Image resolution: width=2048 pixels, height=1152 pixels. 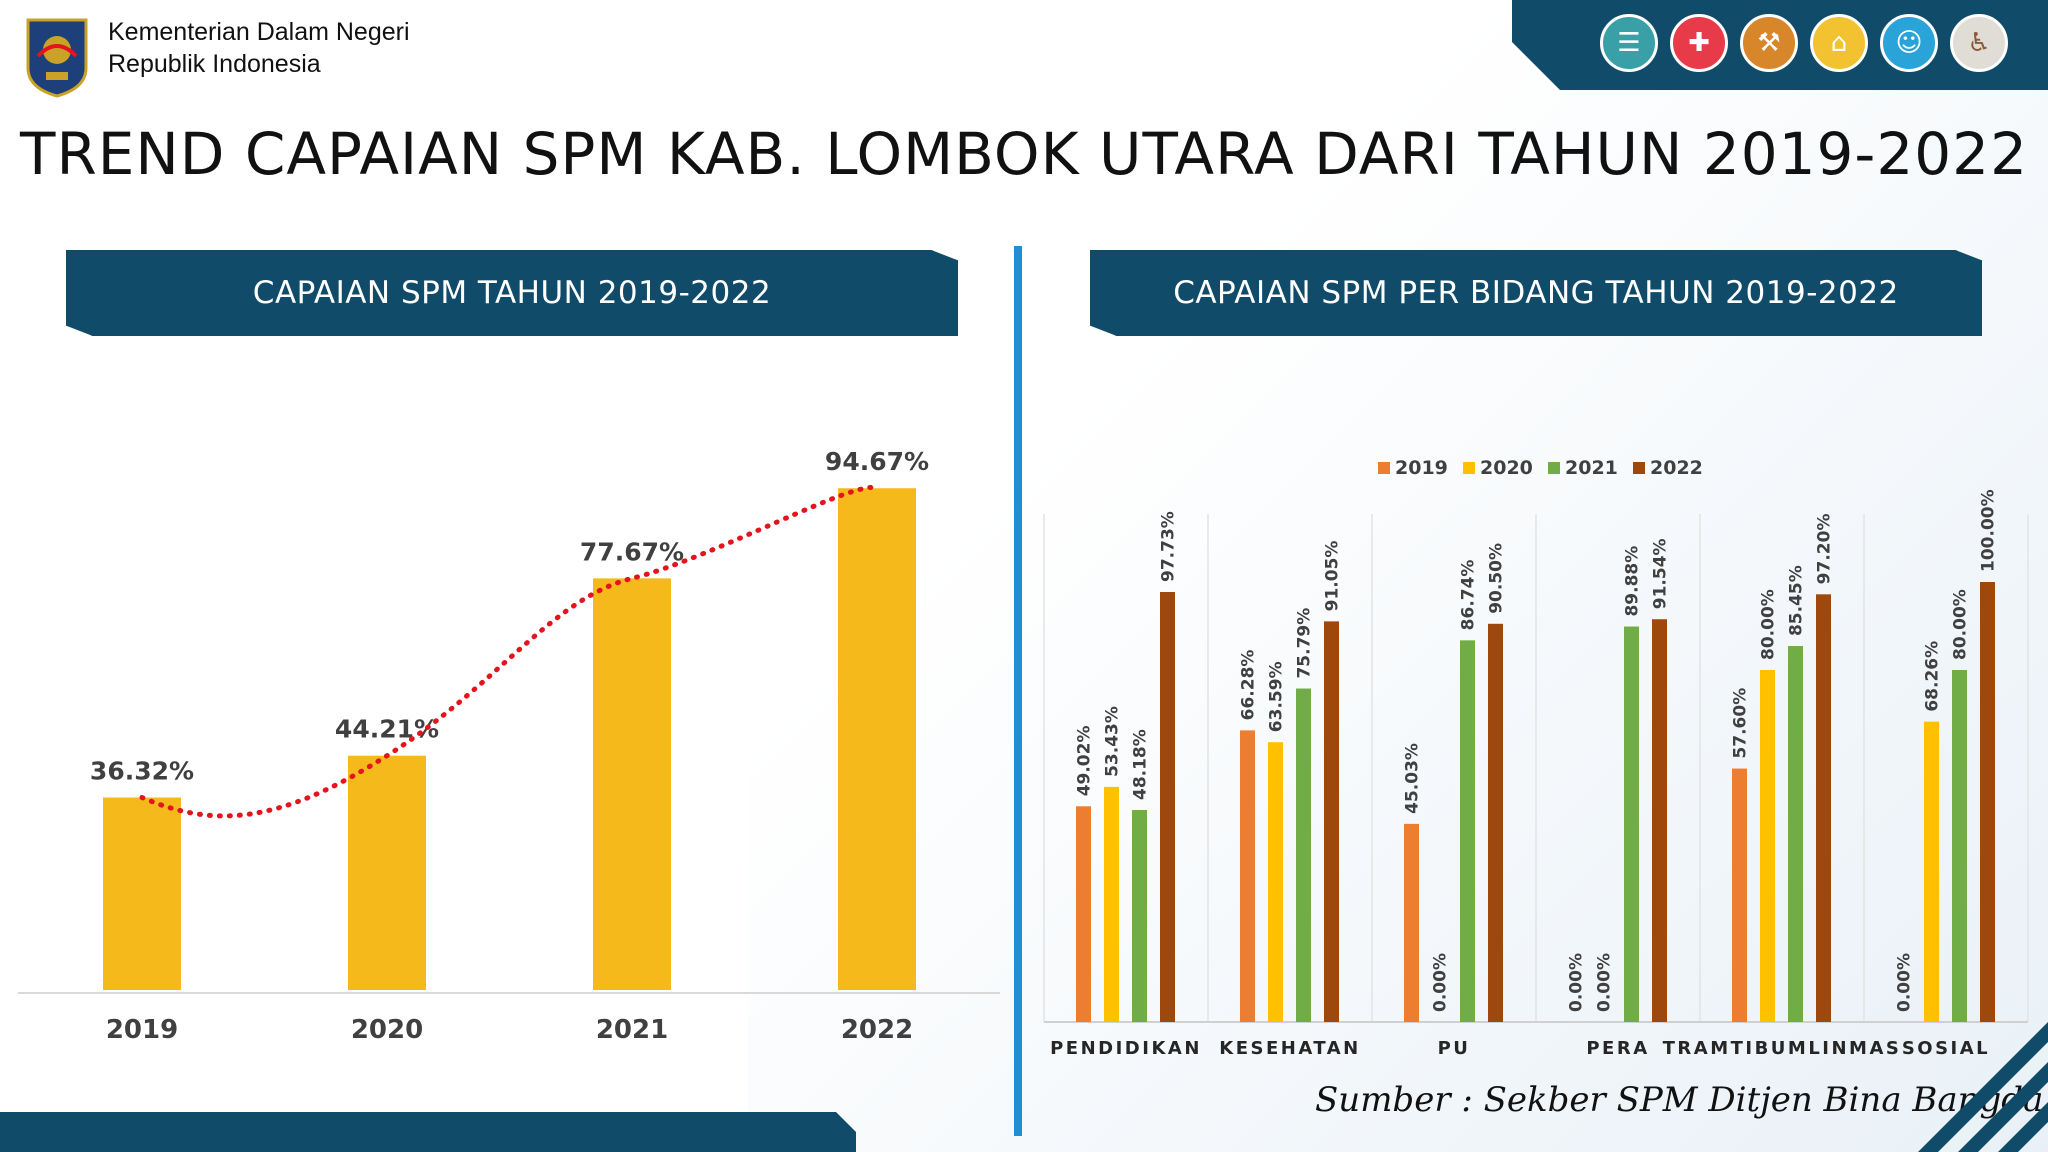 I want to click on social-welfare-icon: ♿, so click(x=1979, y=43).